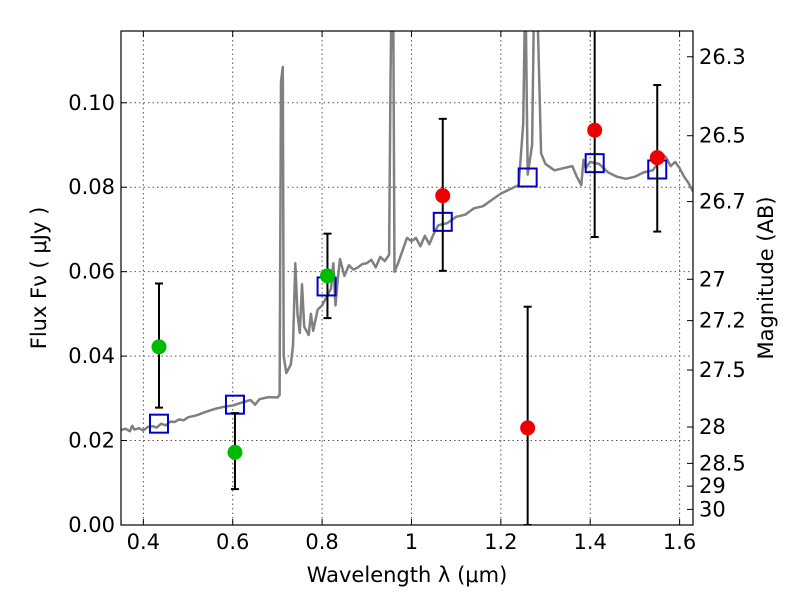  What do you see at coordinates (39, 278) in the screenshot?
I see `y-axis-label: Flux Fν ( μJy )` at bounding box center [39, 278].